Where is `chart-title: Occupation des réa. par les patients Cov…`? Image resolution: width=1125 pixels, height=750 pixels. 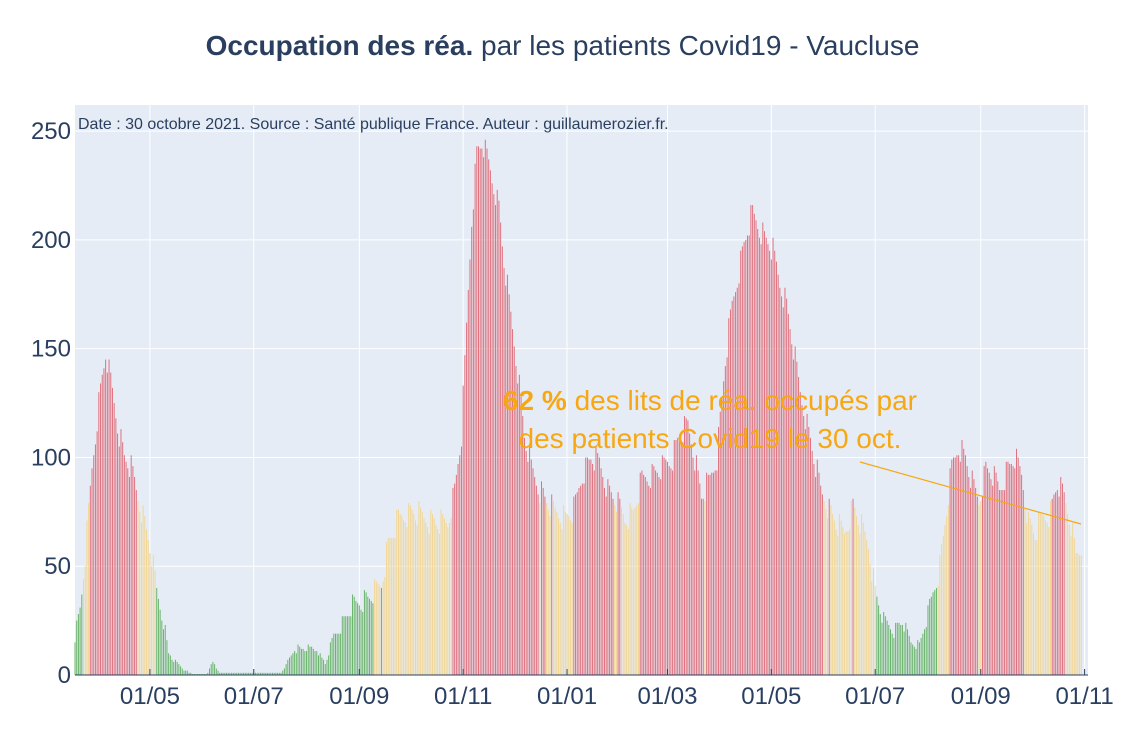 chart-title: Occupation des réa. par les patients Cov… is located at coordinates (562, 46).